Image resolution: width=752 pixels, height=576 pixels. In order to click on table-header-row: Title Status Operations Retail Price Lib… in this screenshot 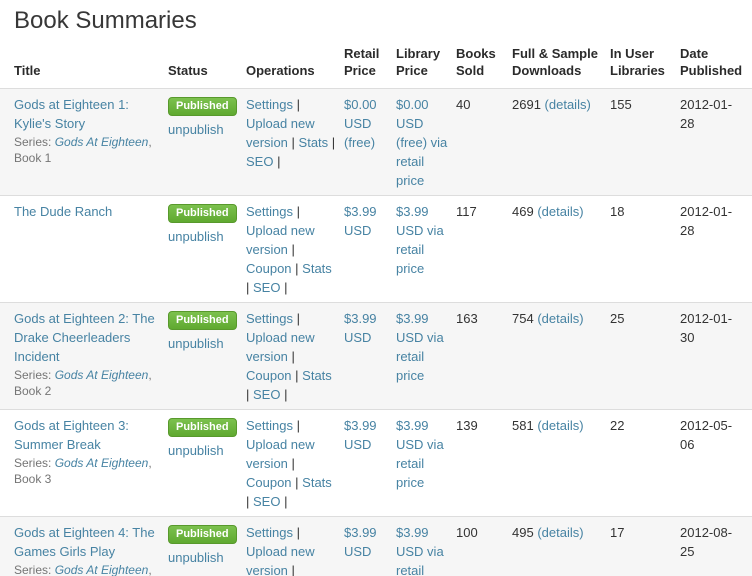, I will do `click(376, 64)`.